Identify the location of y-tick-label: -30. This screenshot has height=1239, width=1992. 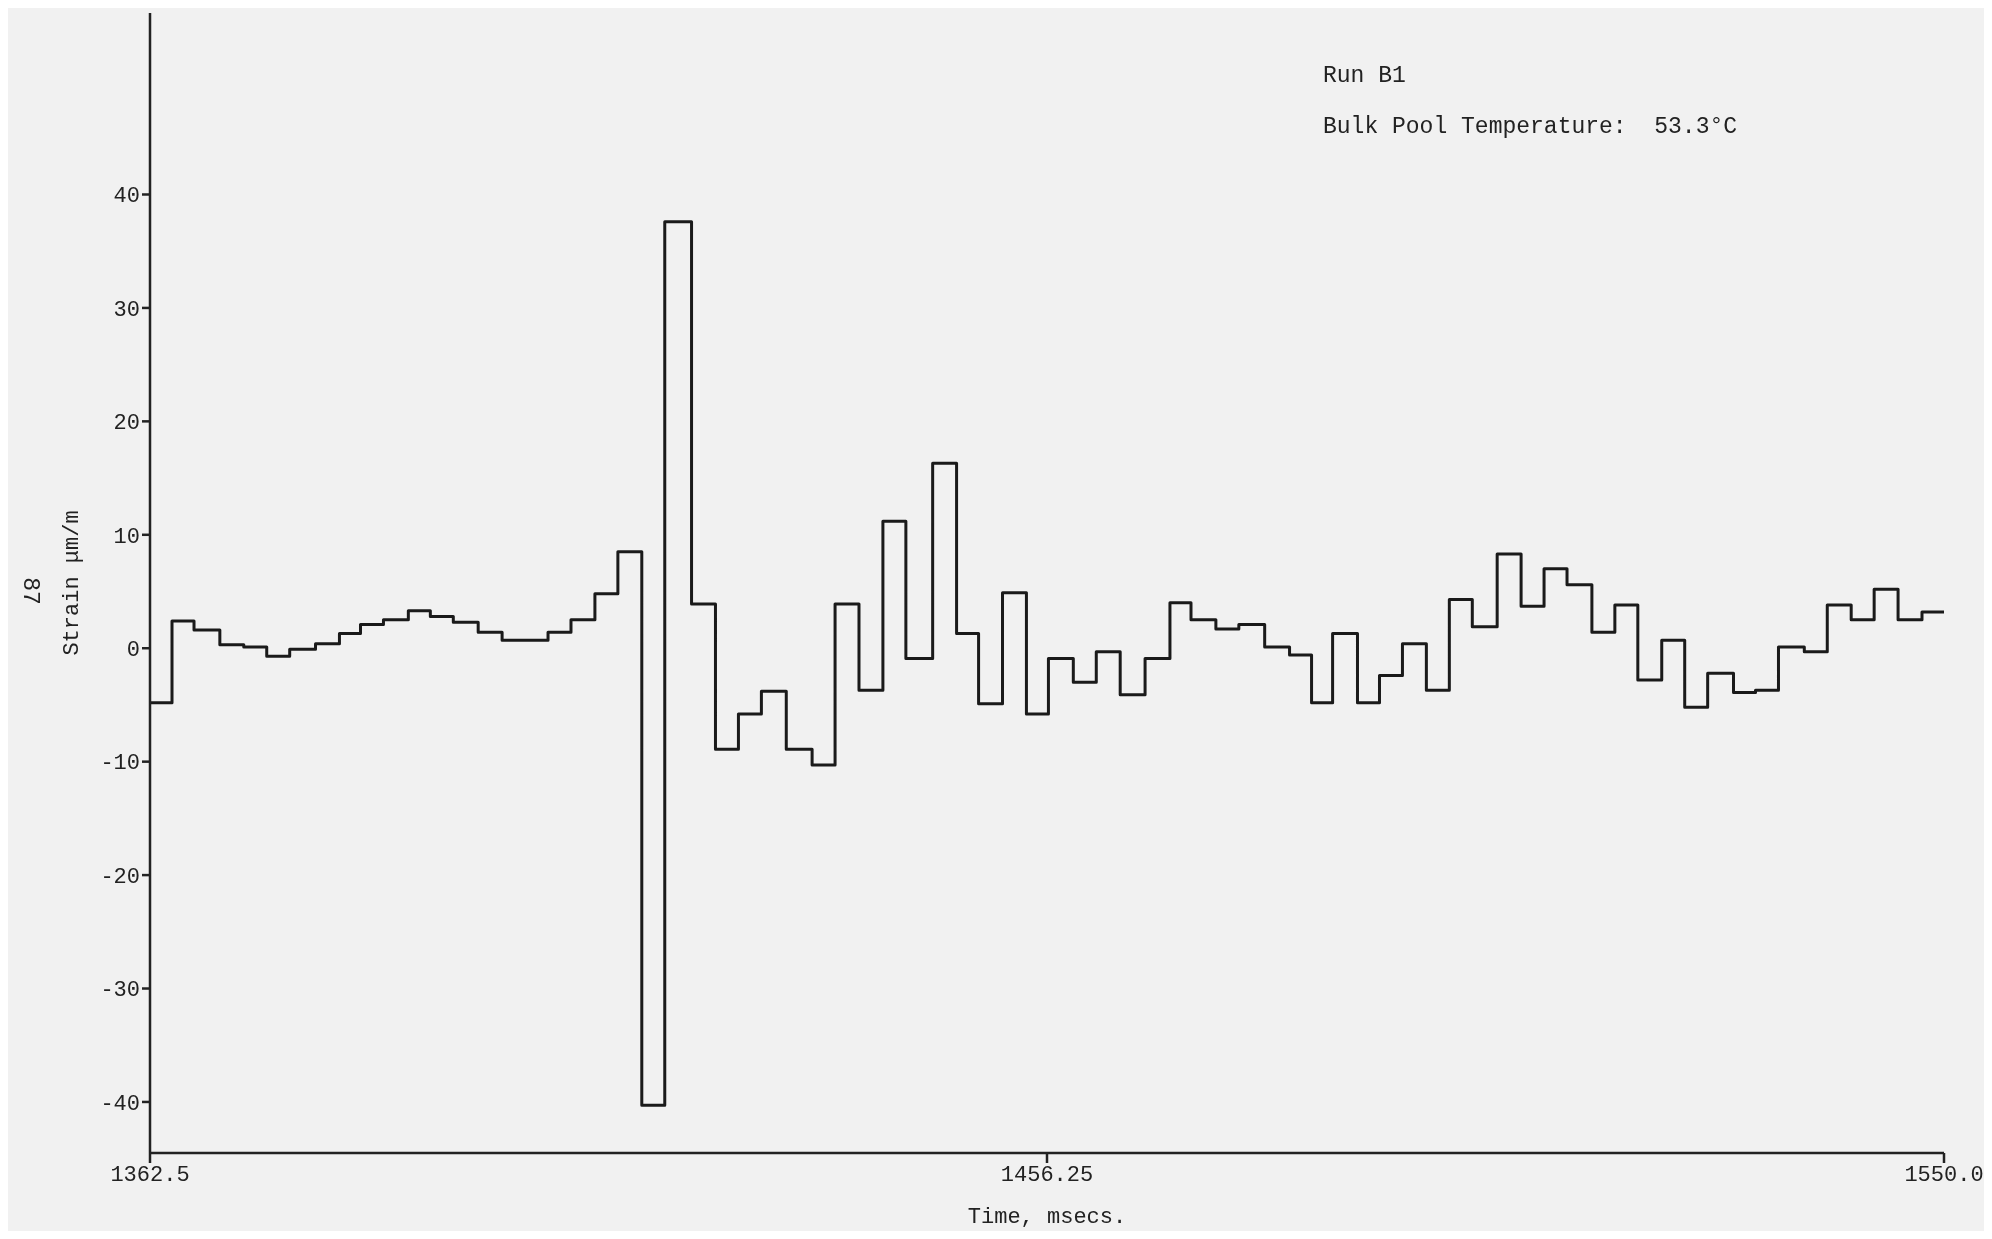
(120, 991).